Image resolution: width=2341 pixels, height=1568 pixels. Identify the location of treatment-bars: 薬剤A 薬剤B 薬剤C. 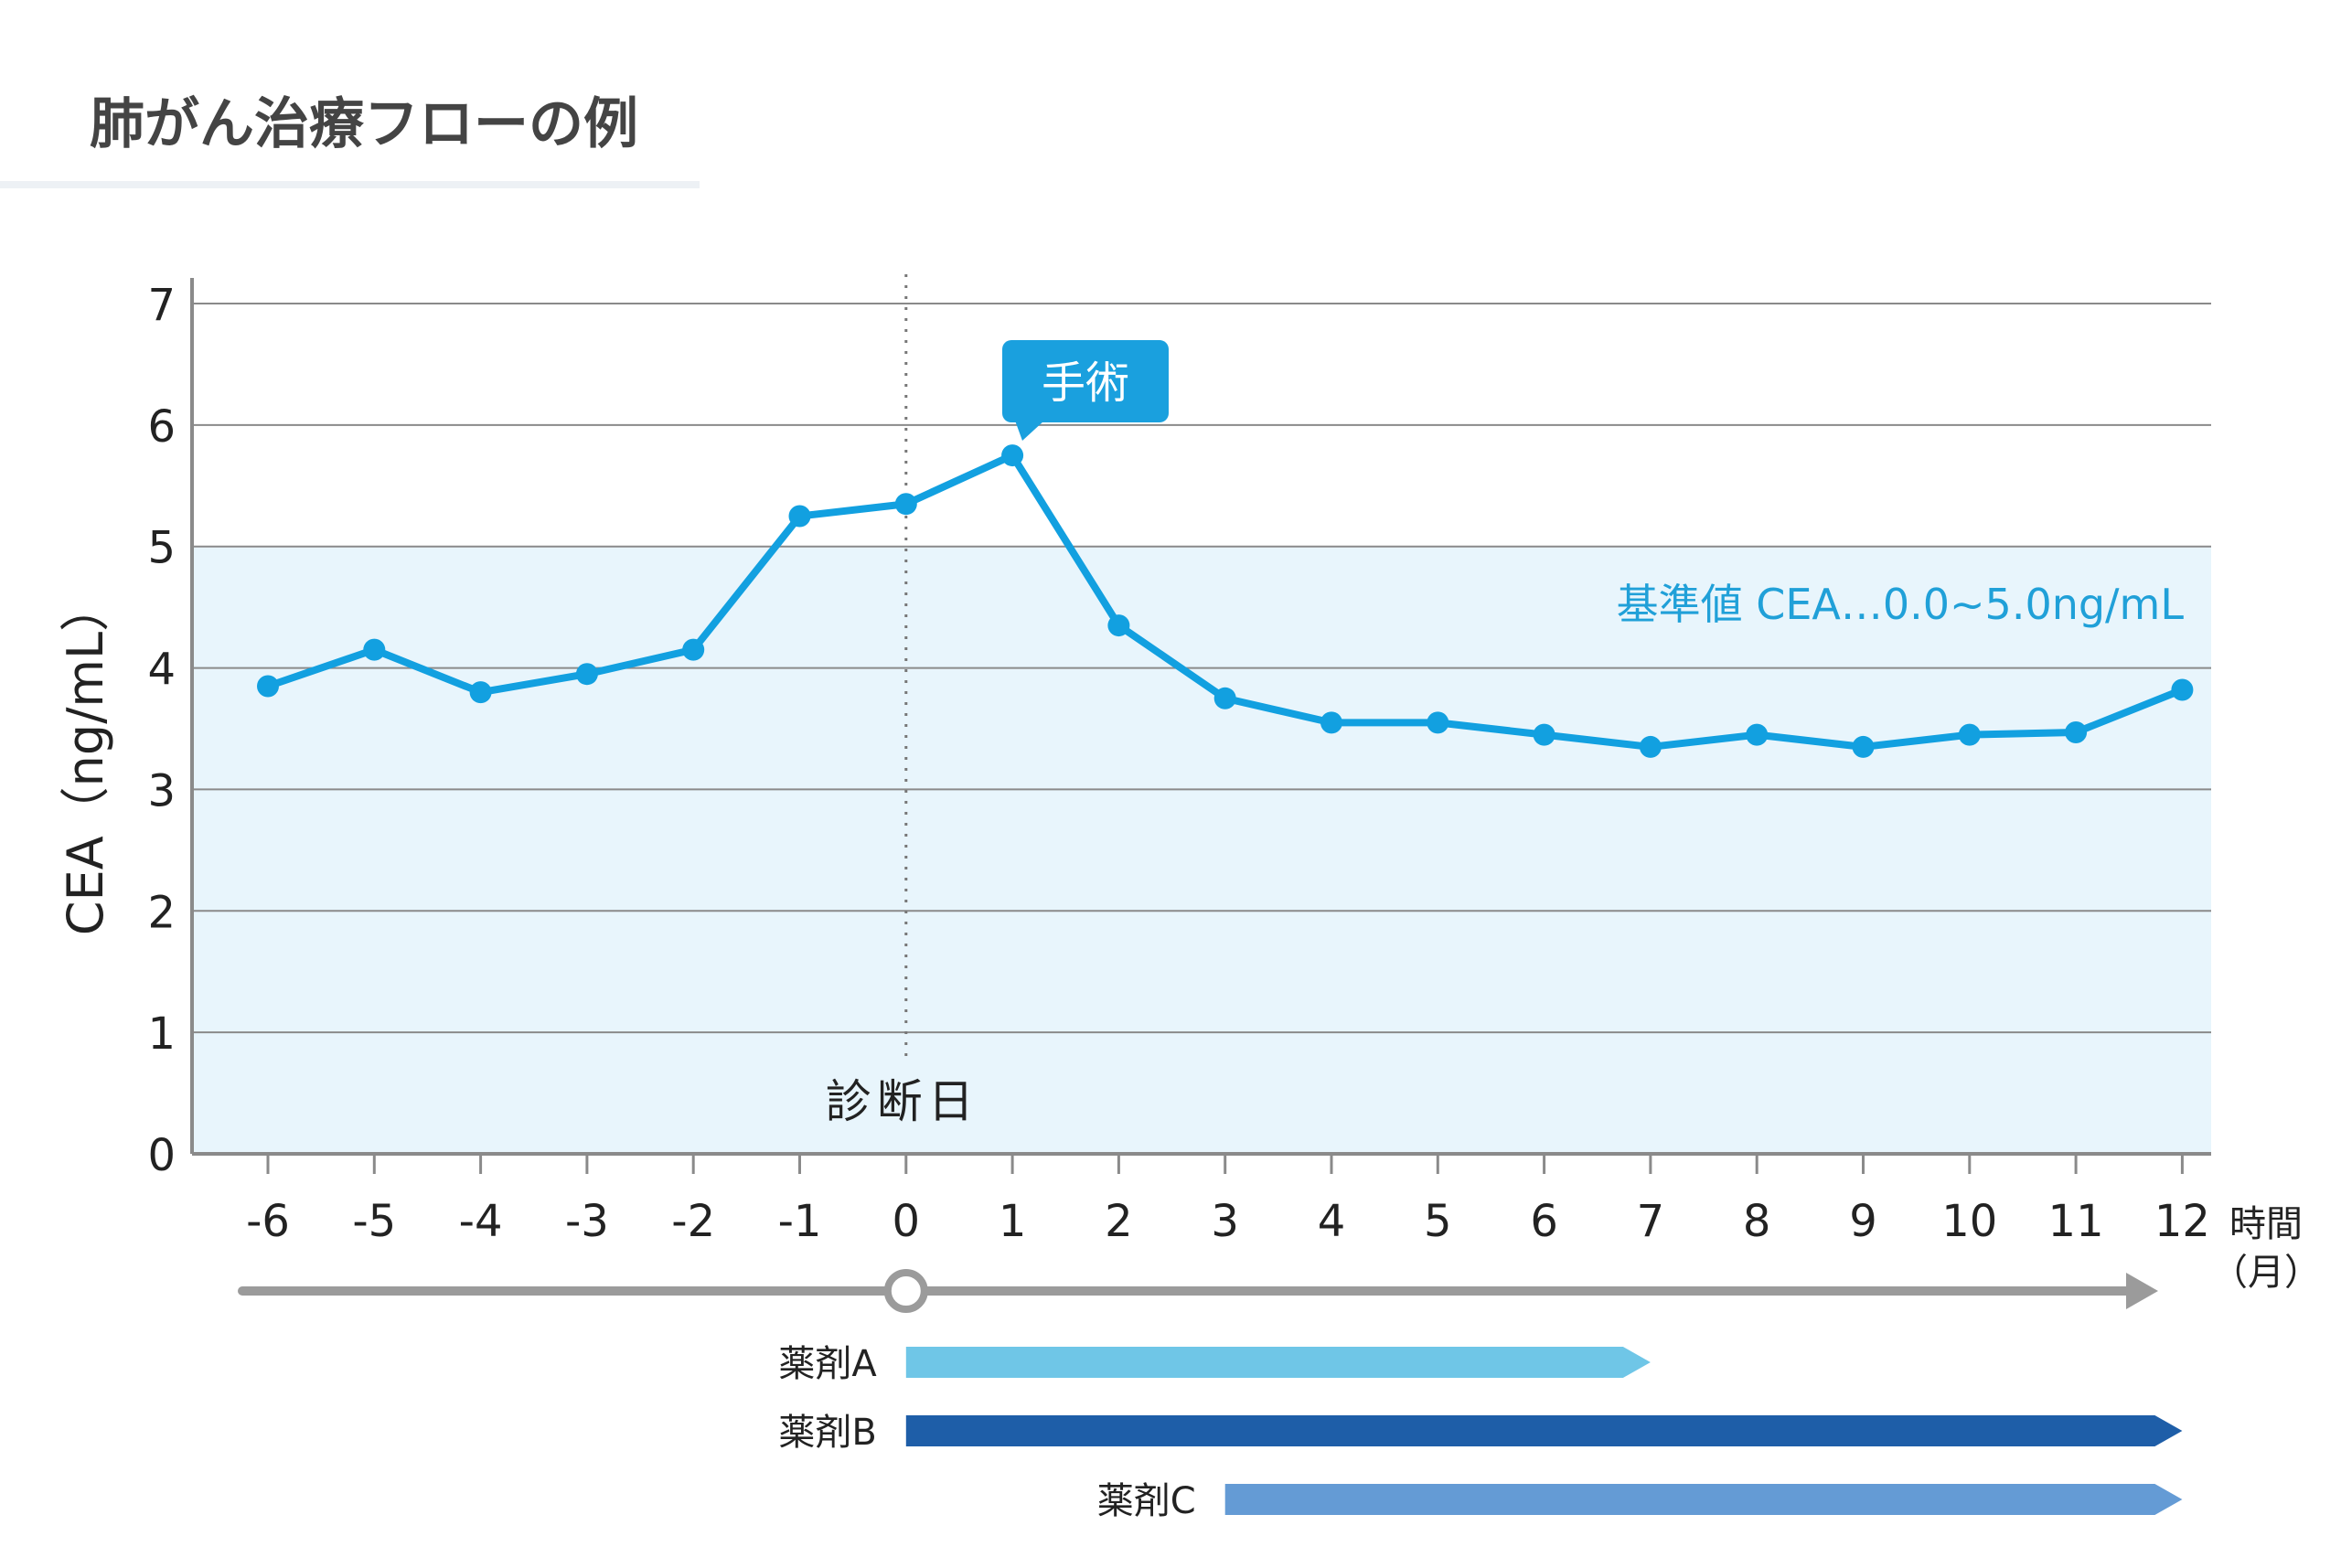
(1481, 1432).